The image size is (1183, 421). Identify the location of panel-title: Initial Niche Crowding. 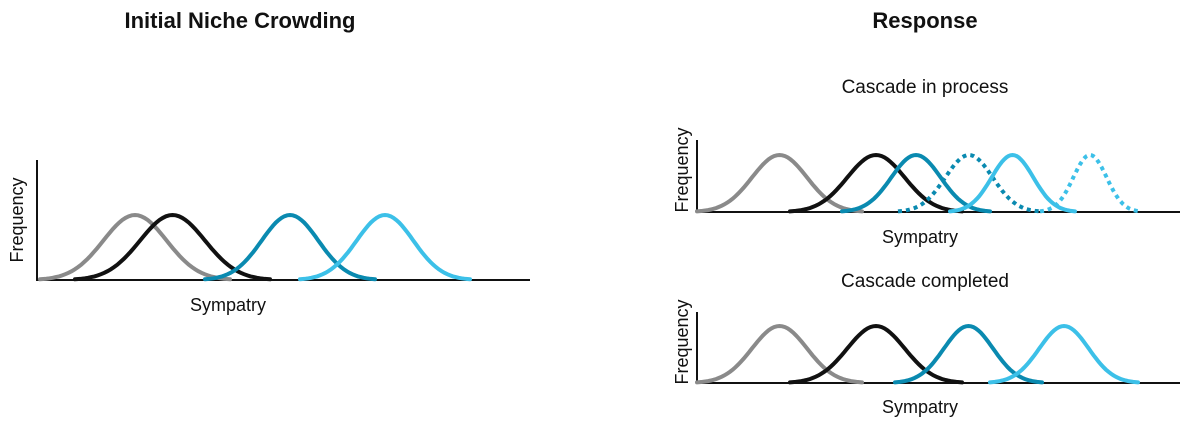
(239, 20).